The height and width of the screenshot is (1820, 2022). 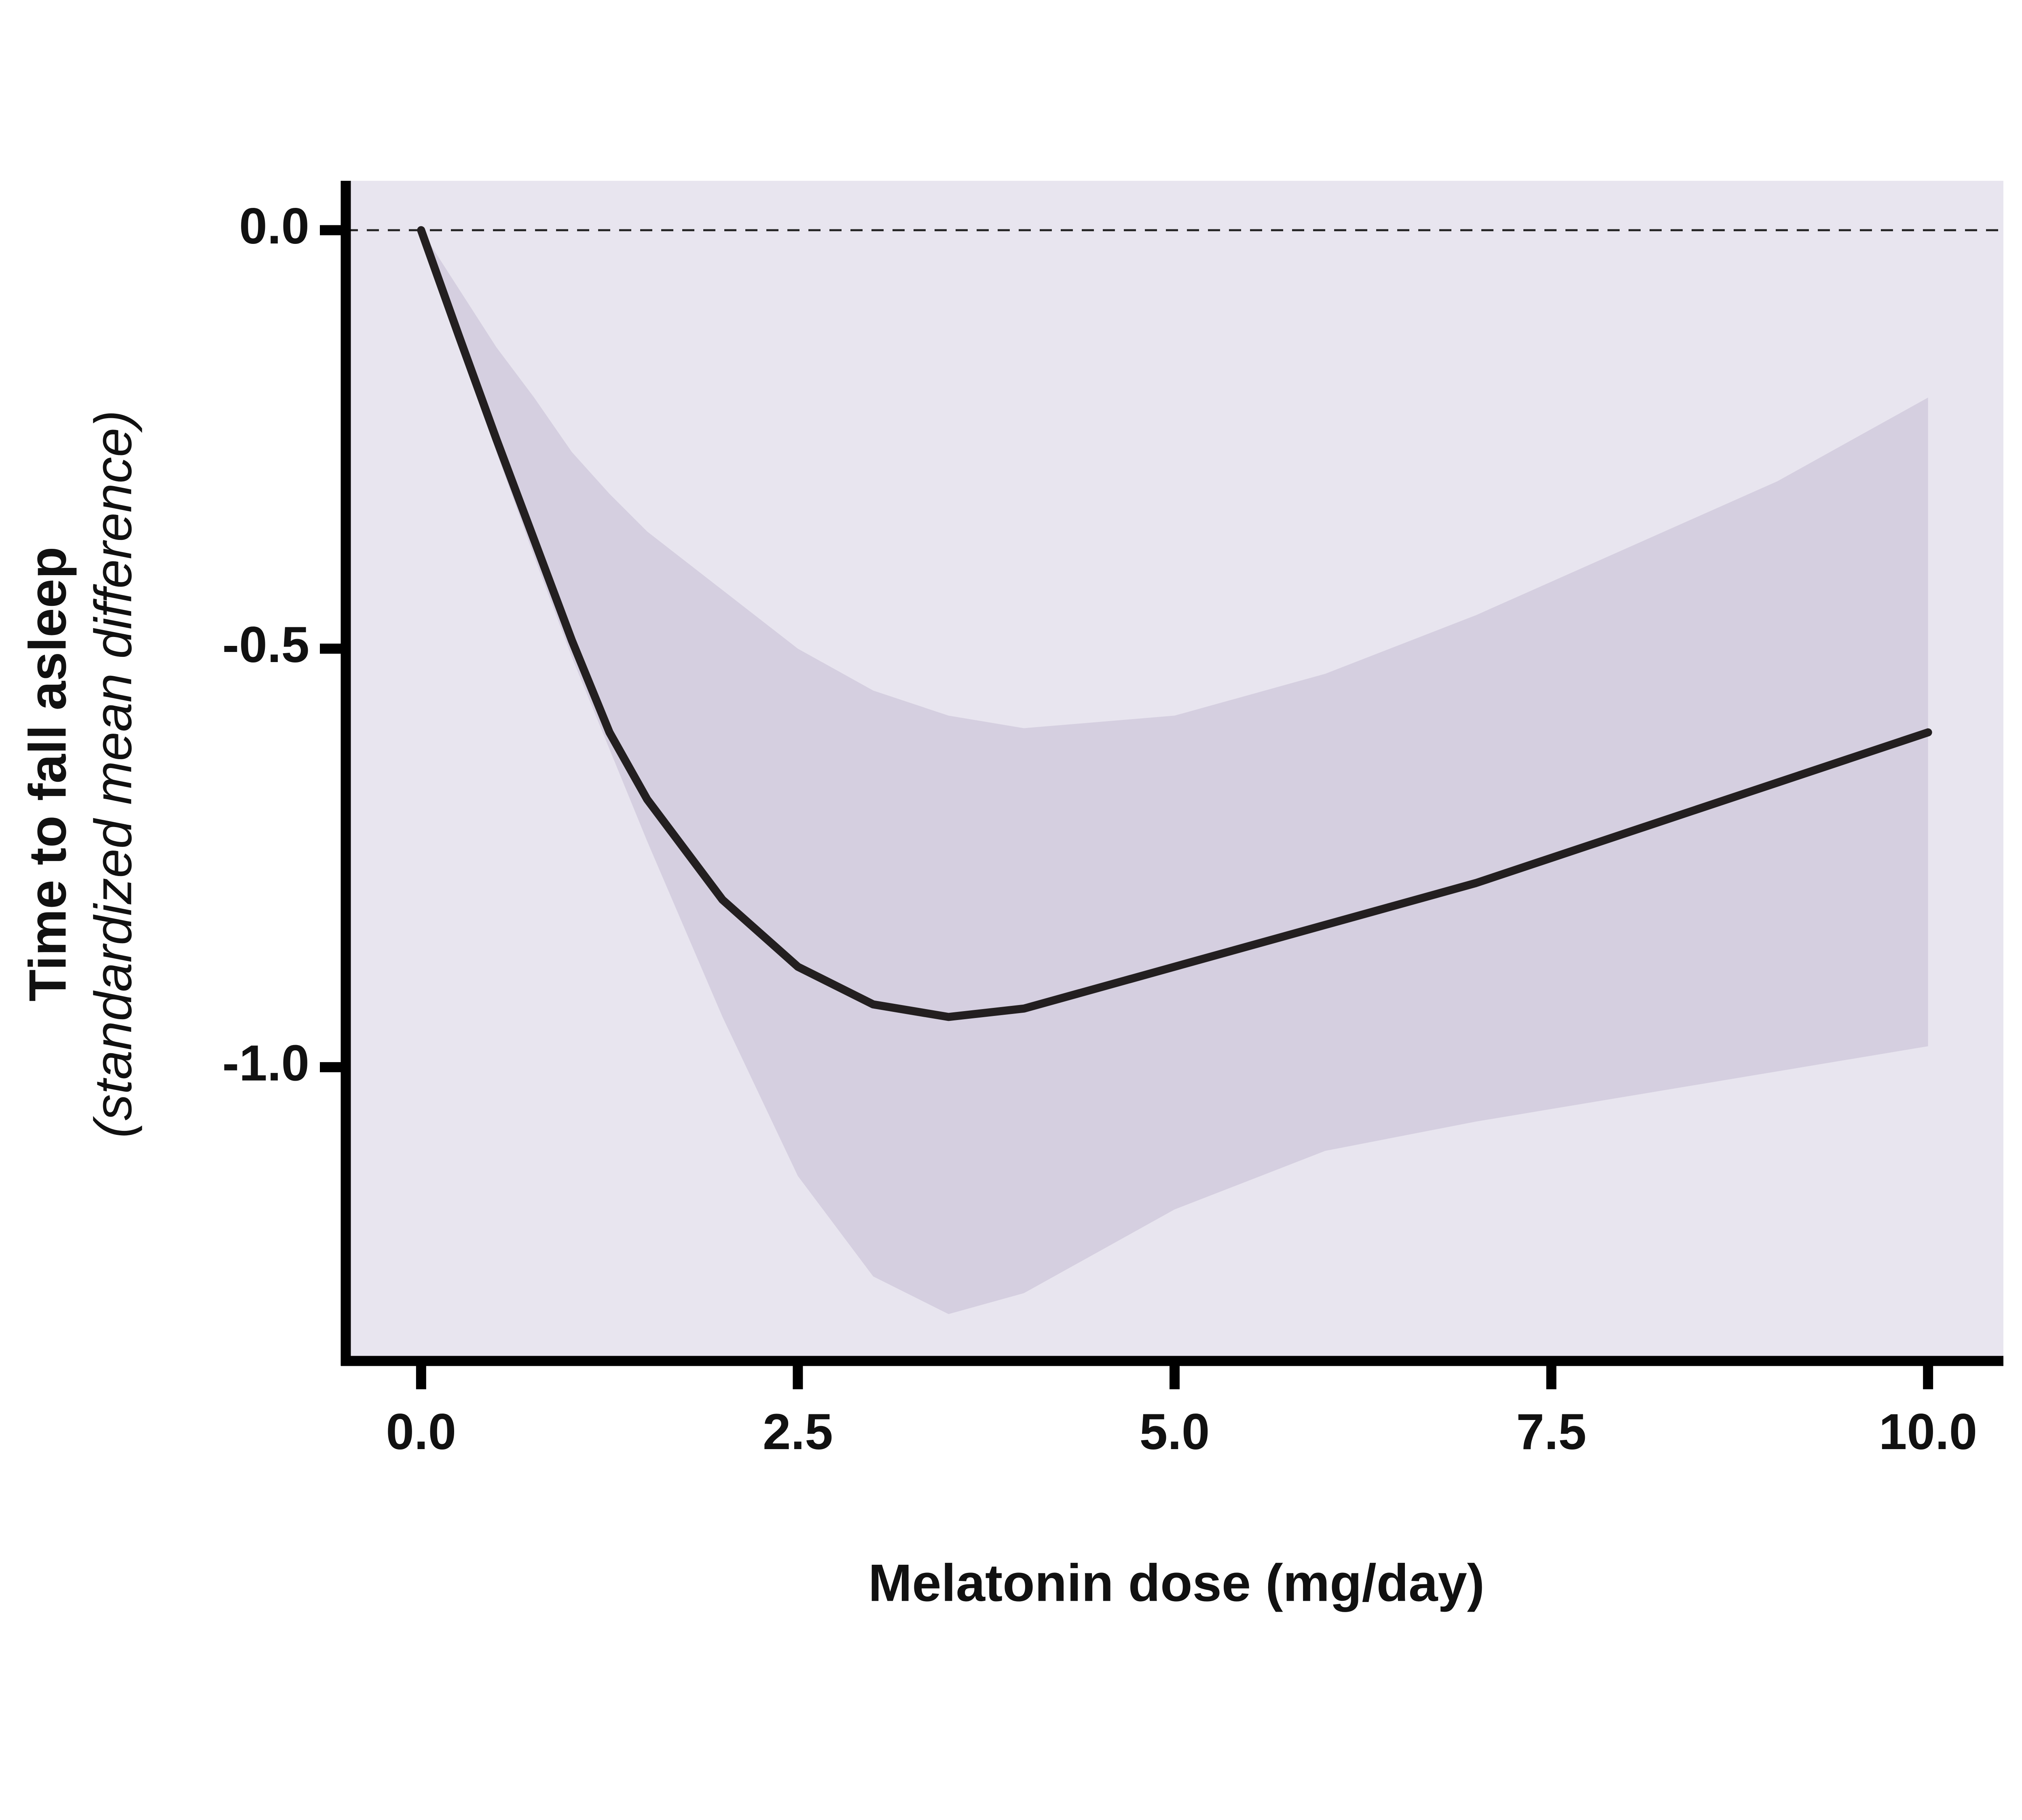 What do you see at coordinates (1551, 1432) in the screenshot?
I see `x-tick-label: 7.5` at bounding box center [1551, 1432].